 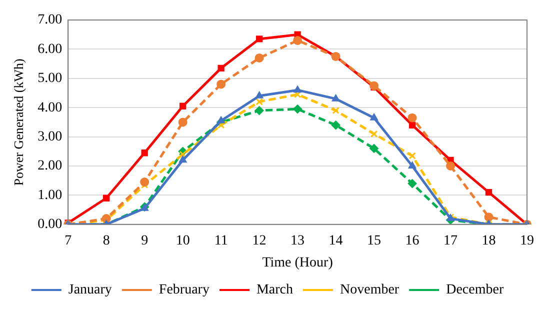 What do you see at coordinates (183, 240) in the screenshot?
I see `x-tick-label: 10` at bounding box center [183, 240].